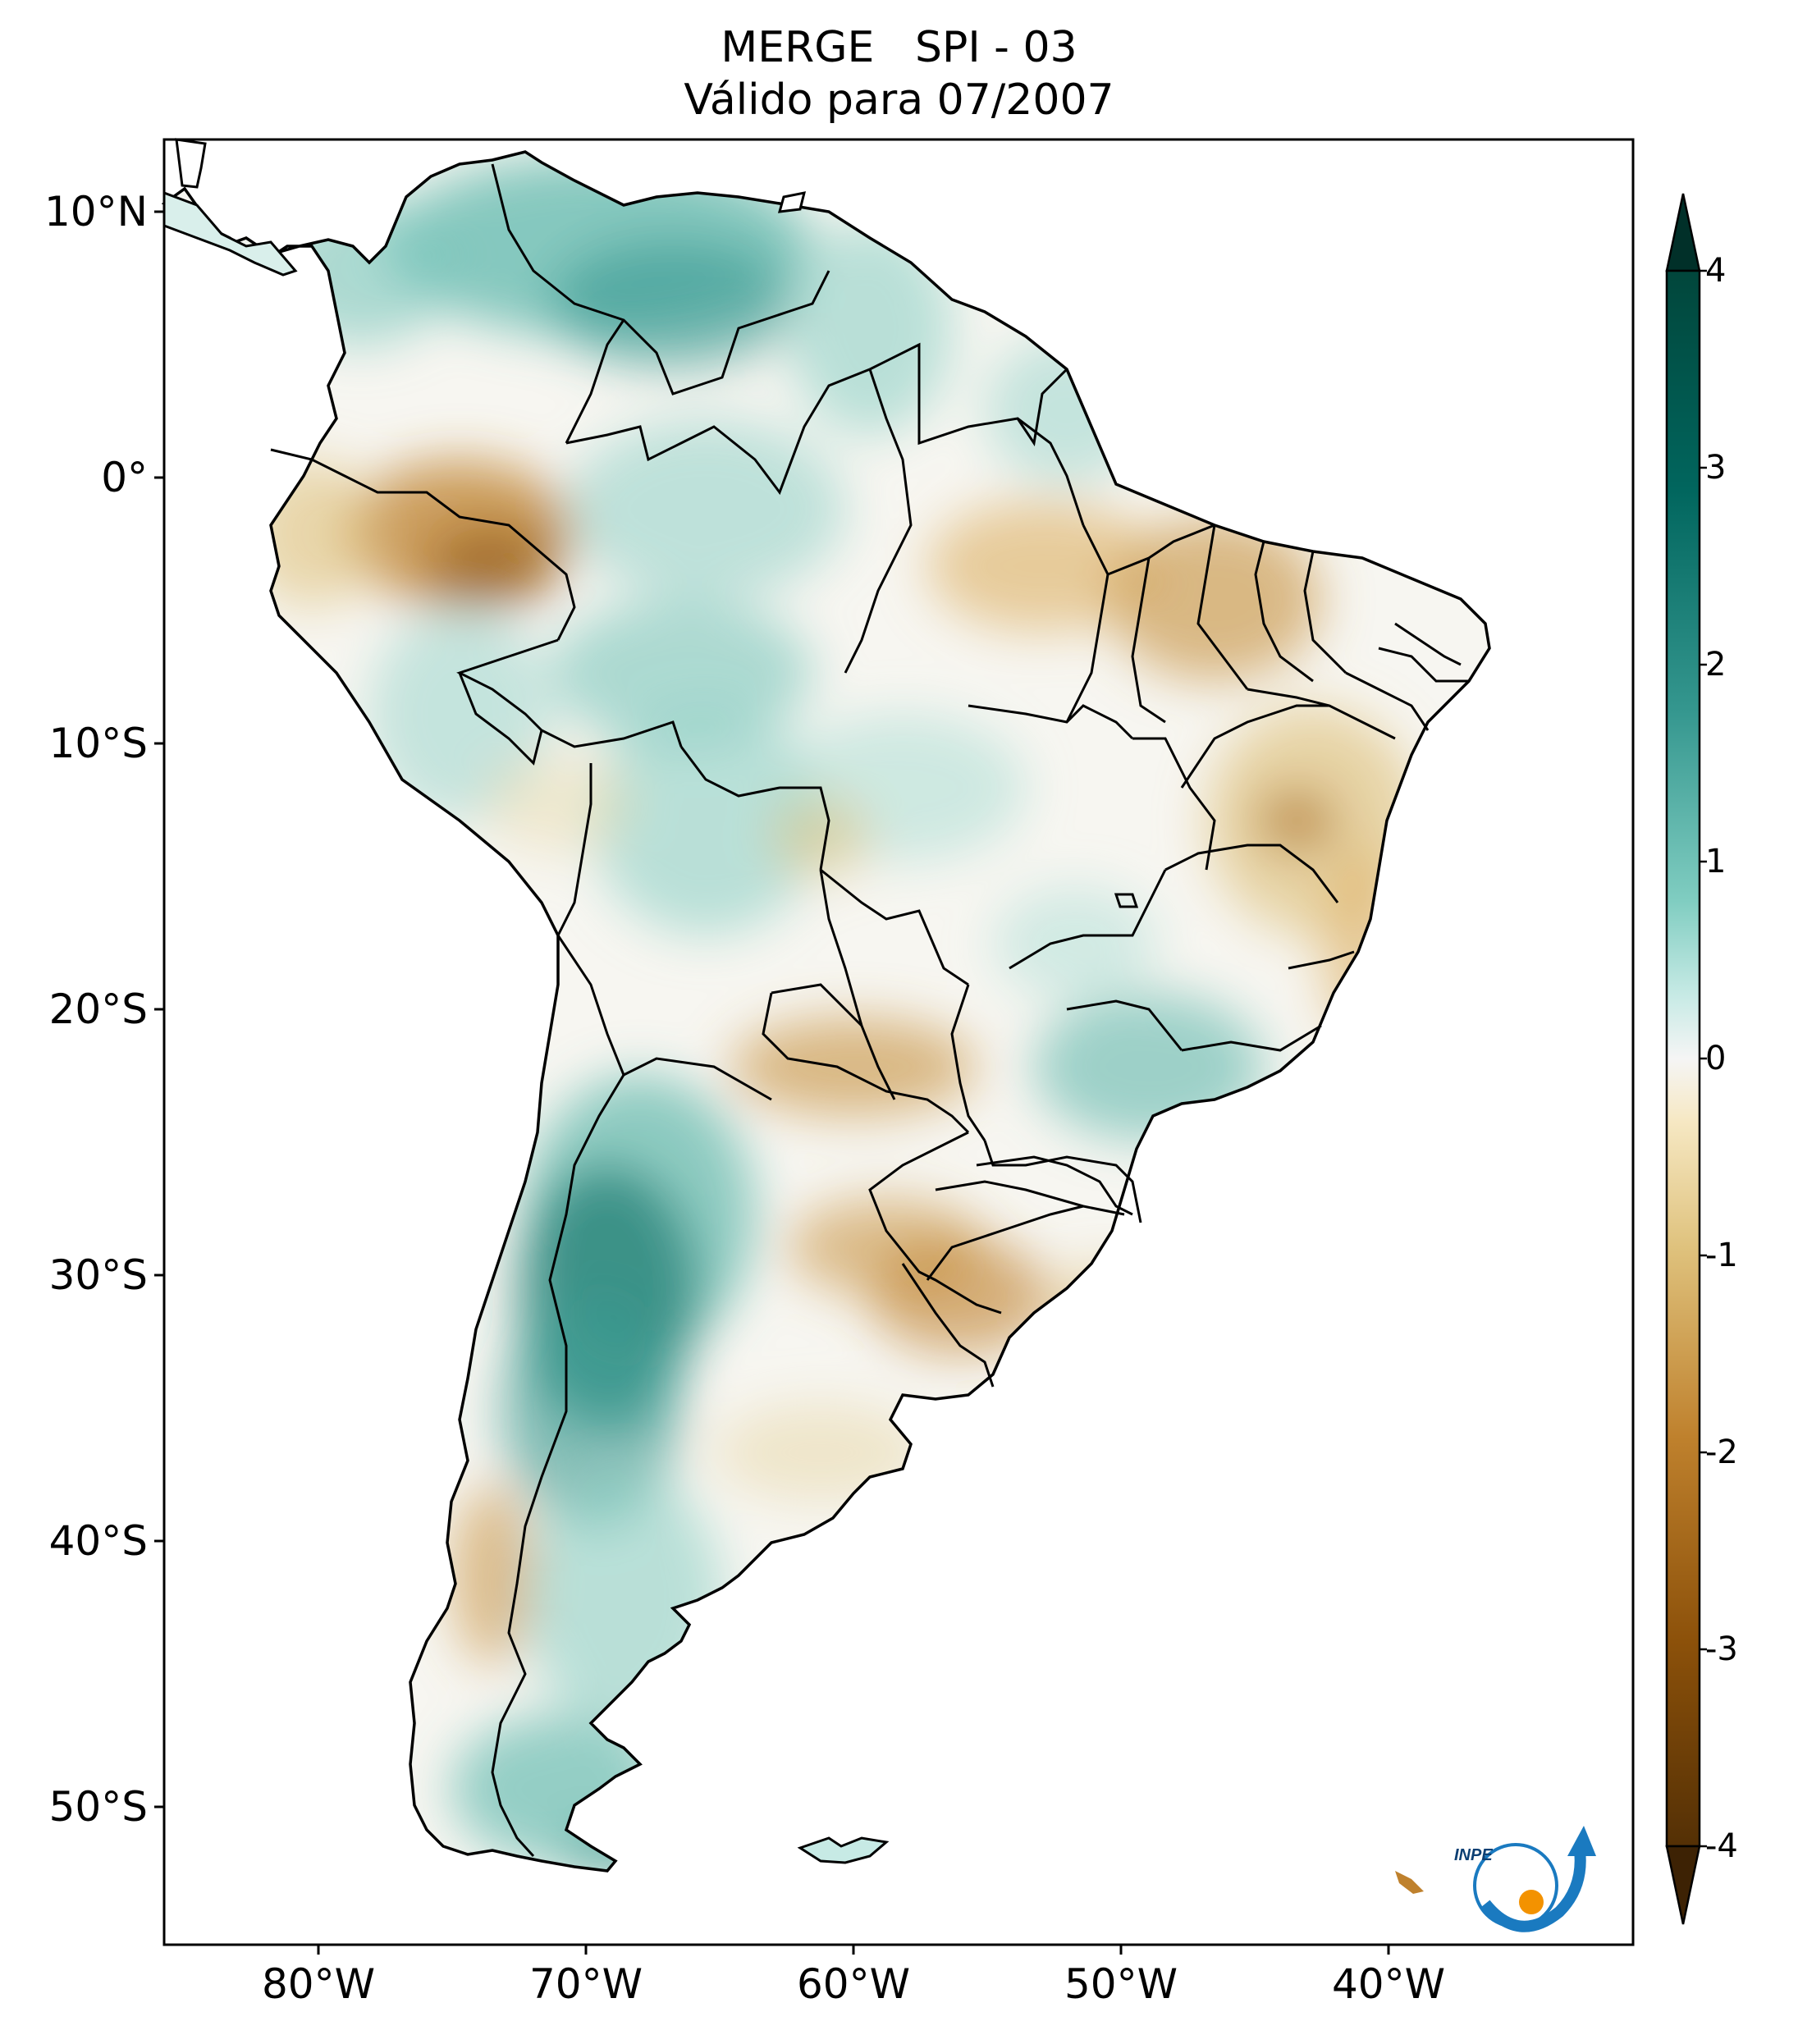  What do you see at coordinates (98, 1275) in the screenshot?
I see `lat-tick-label: 30°S` at bounding box center [98, 1275].